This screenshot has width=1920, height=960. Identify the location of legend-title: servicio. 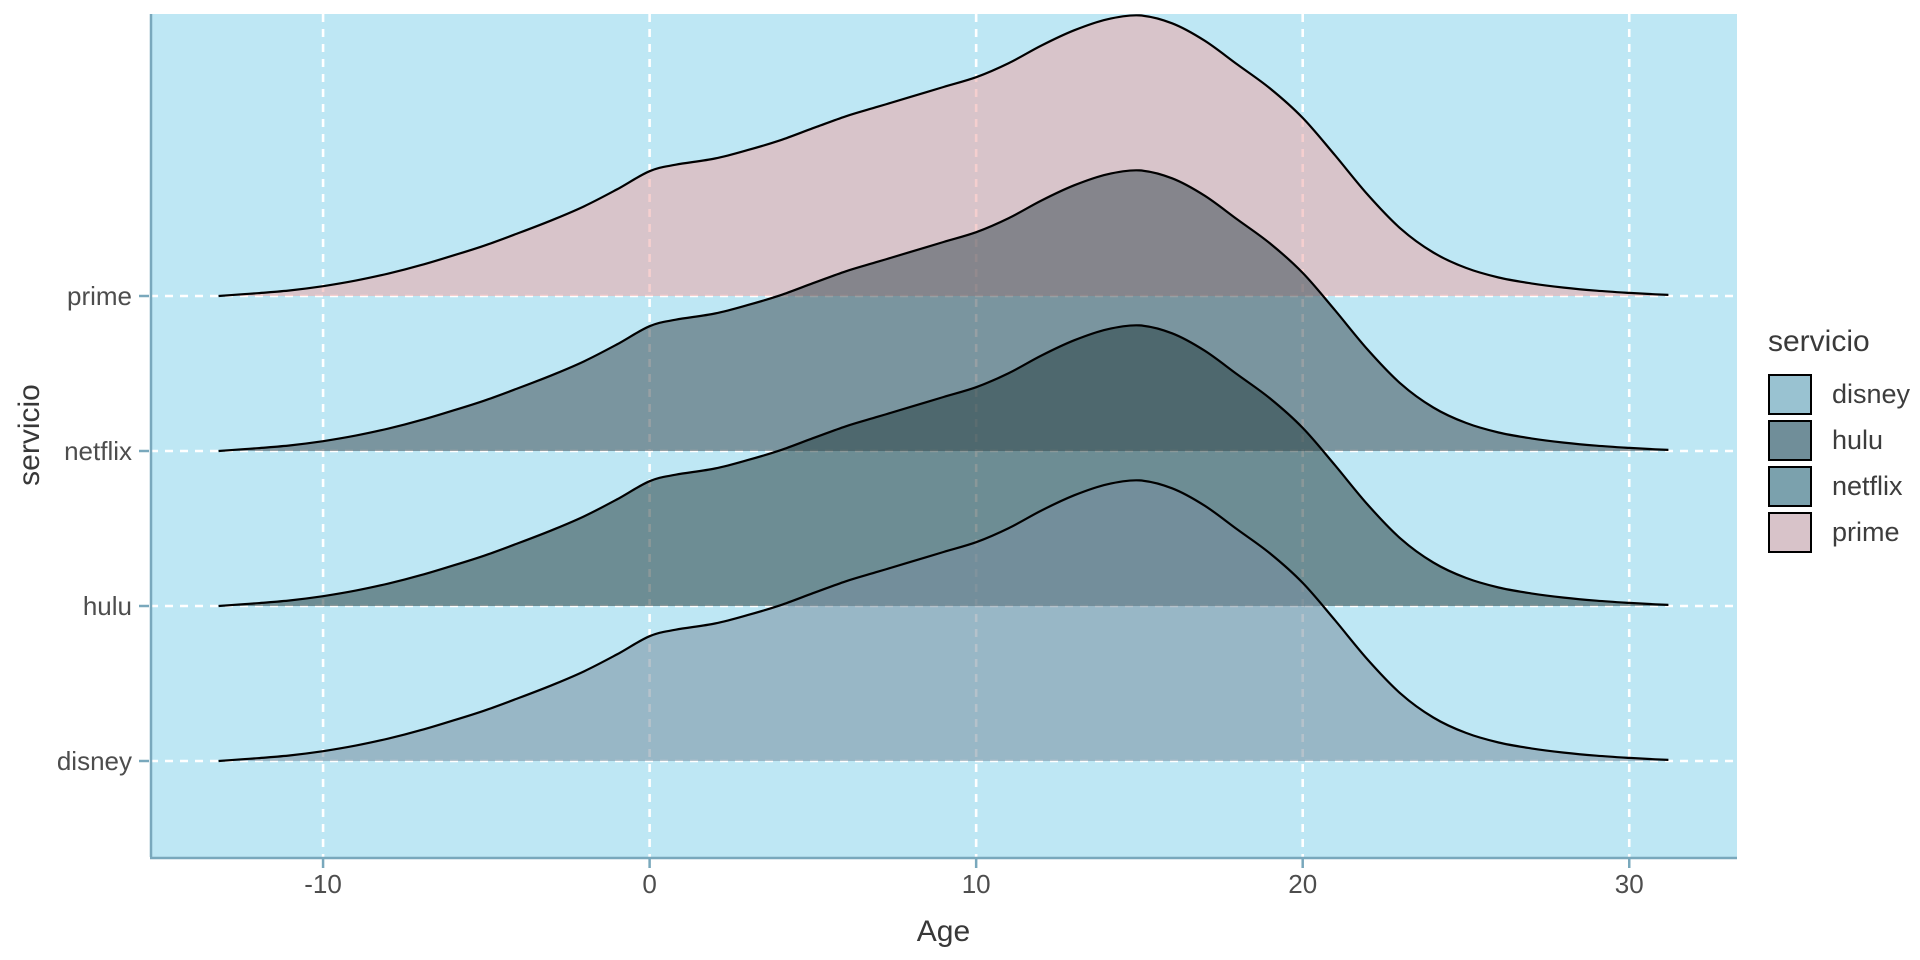
(1819, 341).